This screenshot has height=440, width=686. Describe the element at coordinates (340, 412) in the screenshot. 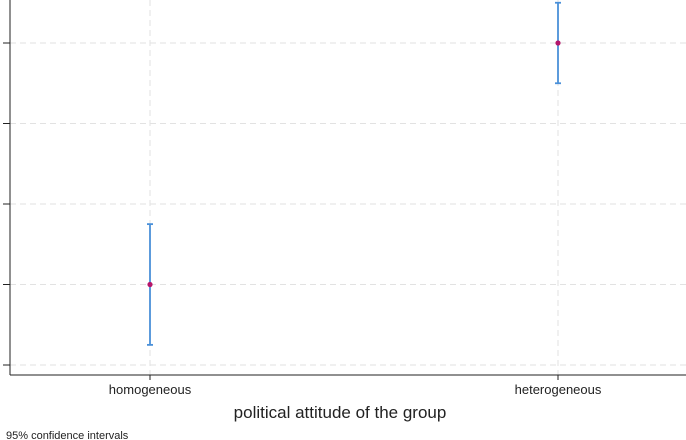

I see `x-axis-label: political attitude of the group` at that location.